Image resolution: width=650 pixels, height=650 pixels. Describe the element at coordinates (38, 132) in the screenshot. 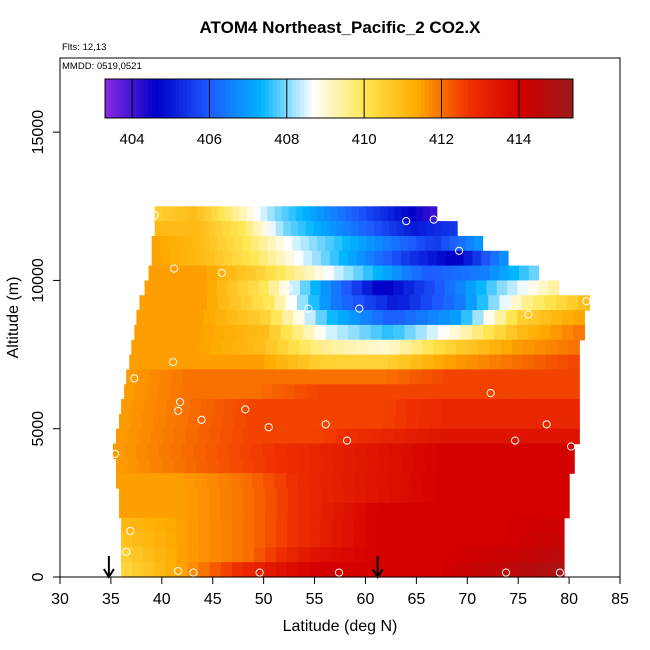

I see `y-tick-label: 15000` at that location.